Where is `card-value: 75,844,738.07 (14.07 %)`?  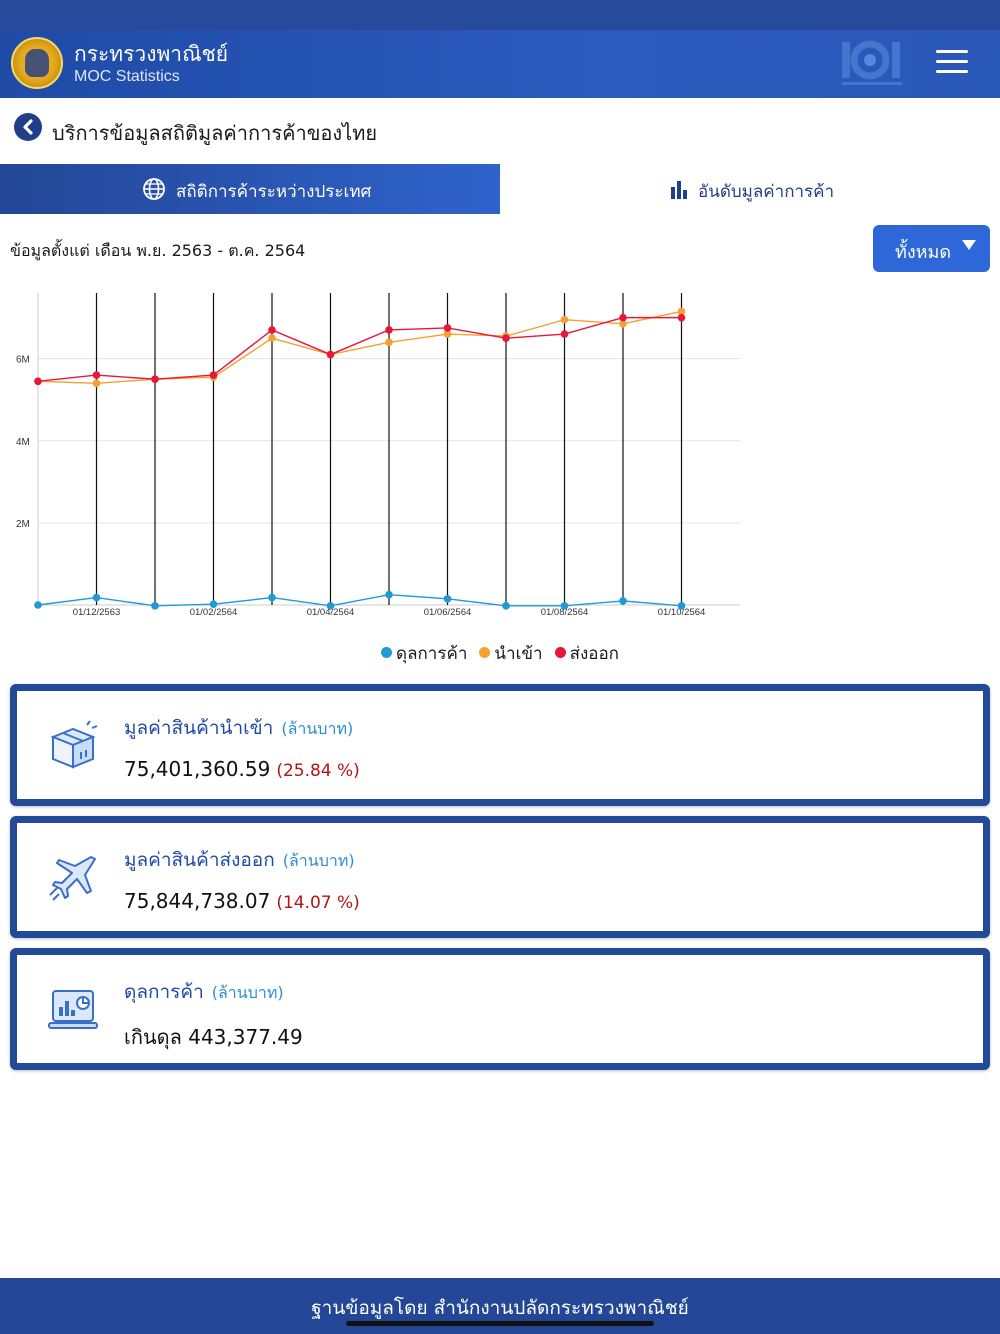
card-value: 75,844,738.07 (14.07 %) is located at coordinates (242, 901).